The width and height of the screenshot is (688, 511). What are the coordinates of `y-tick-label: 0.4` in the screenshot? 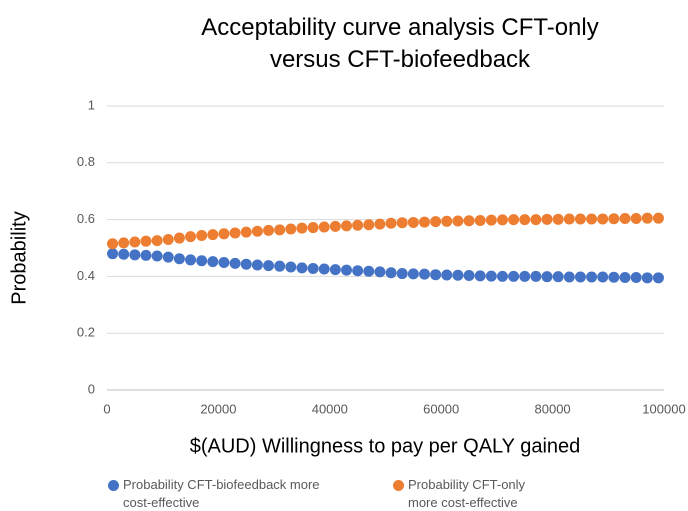 It's located at (86, 275).